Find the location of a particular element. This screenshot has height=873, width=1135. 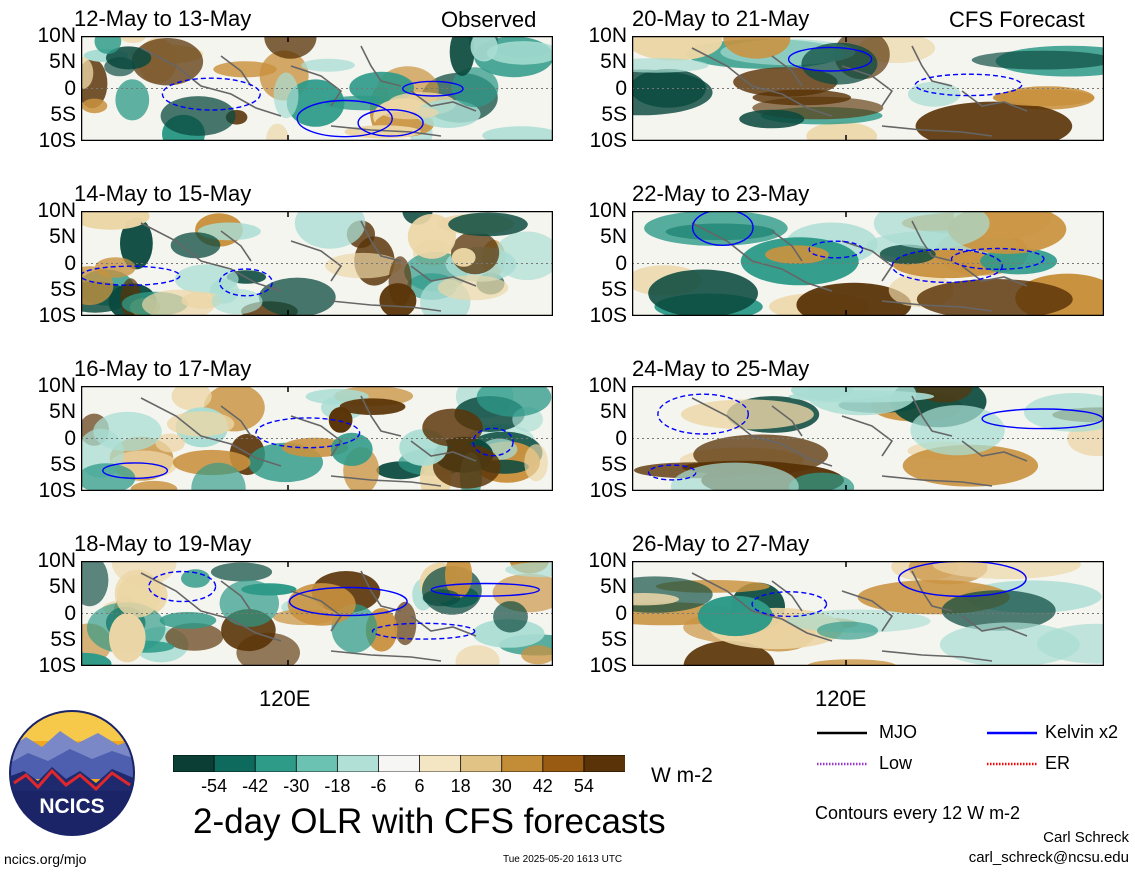

legend-mjo-label: MJO is located at coordinates (898, 732).